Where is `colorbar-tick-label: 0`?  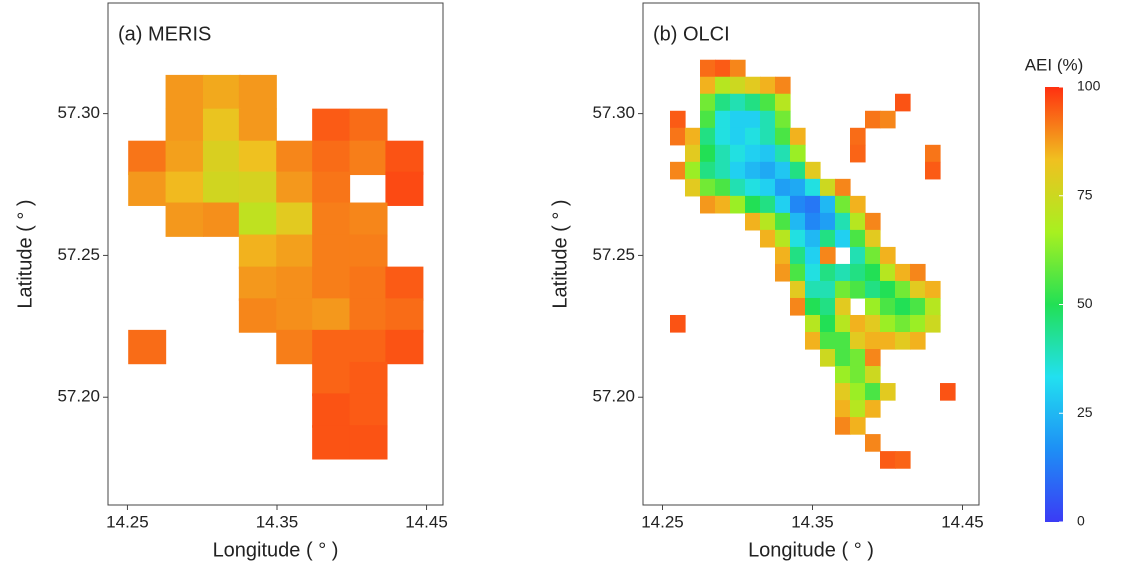
colorbar-tick-label: 0 is located at coordinates (1081, 521).